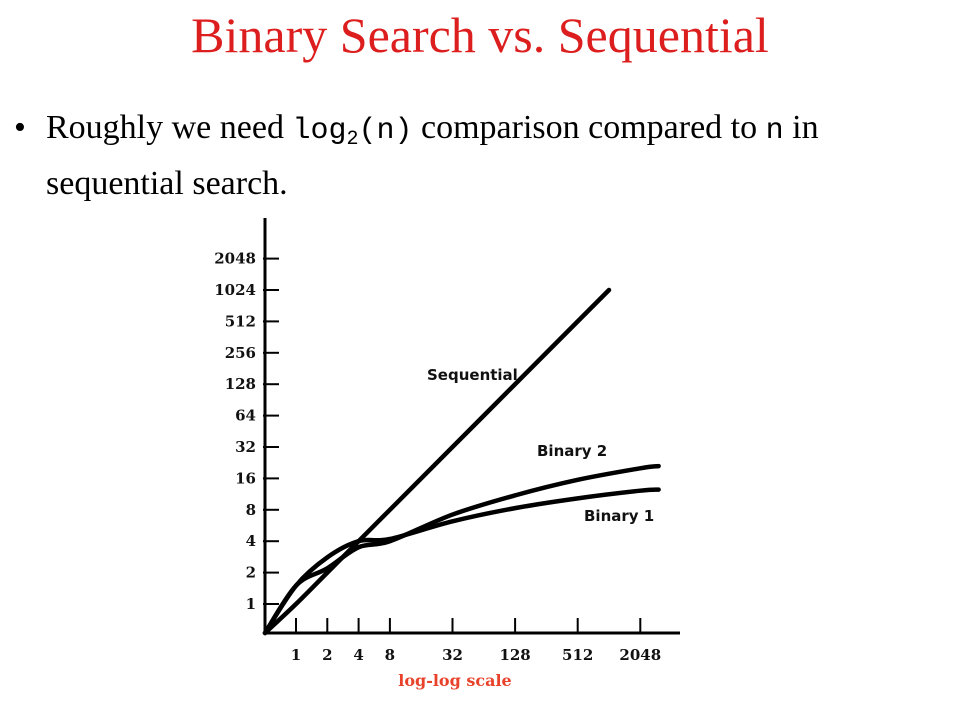  What do you see at coordinates (454, 680) in the screenshot?
I see `x-axis-label: log-log scale` at bounding box center [454, 680].